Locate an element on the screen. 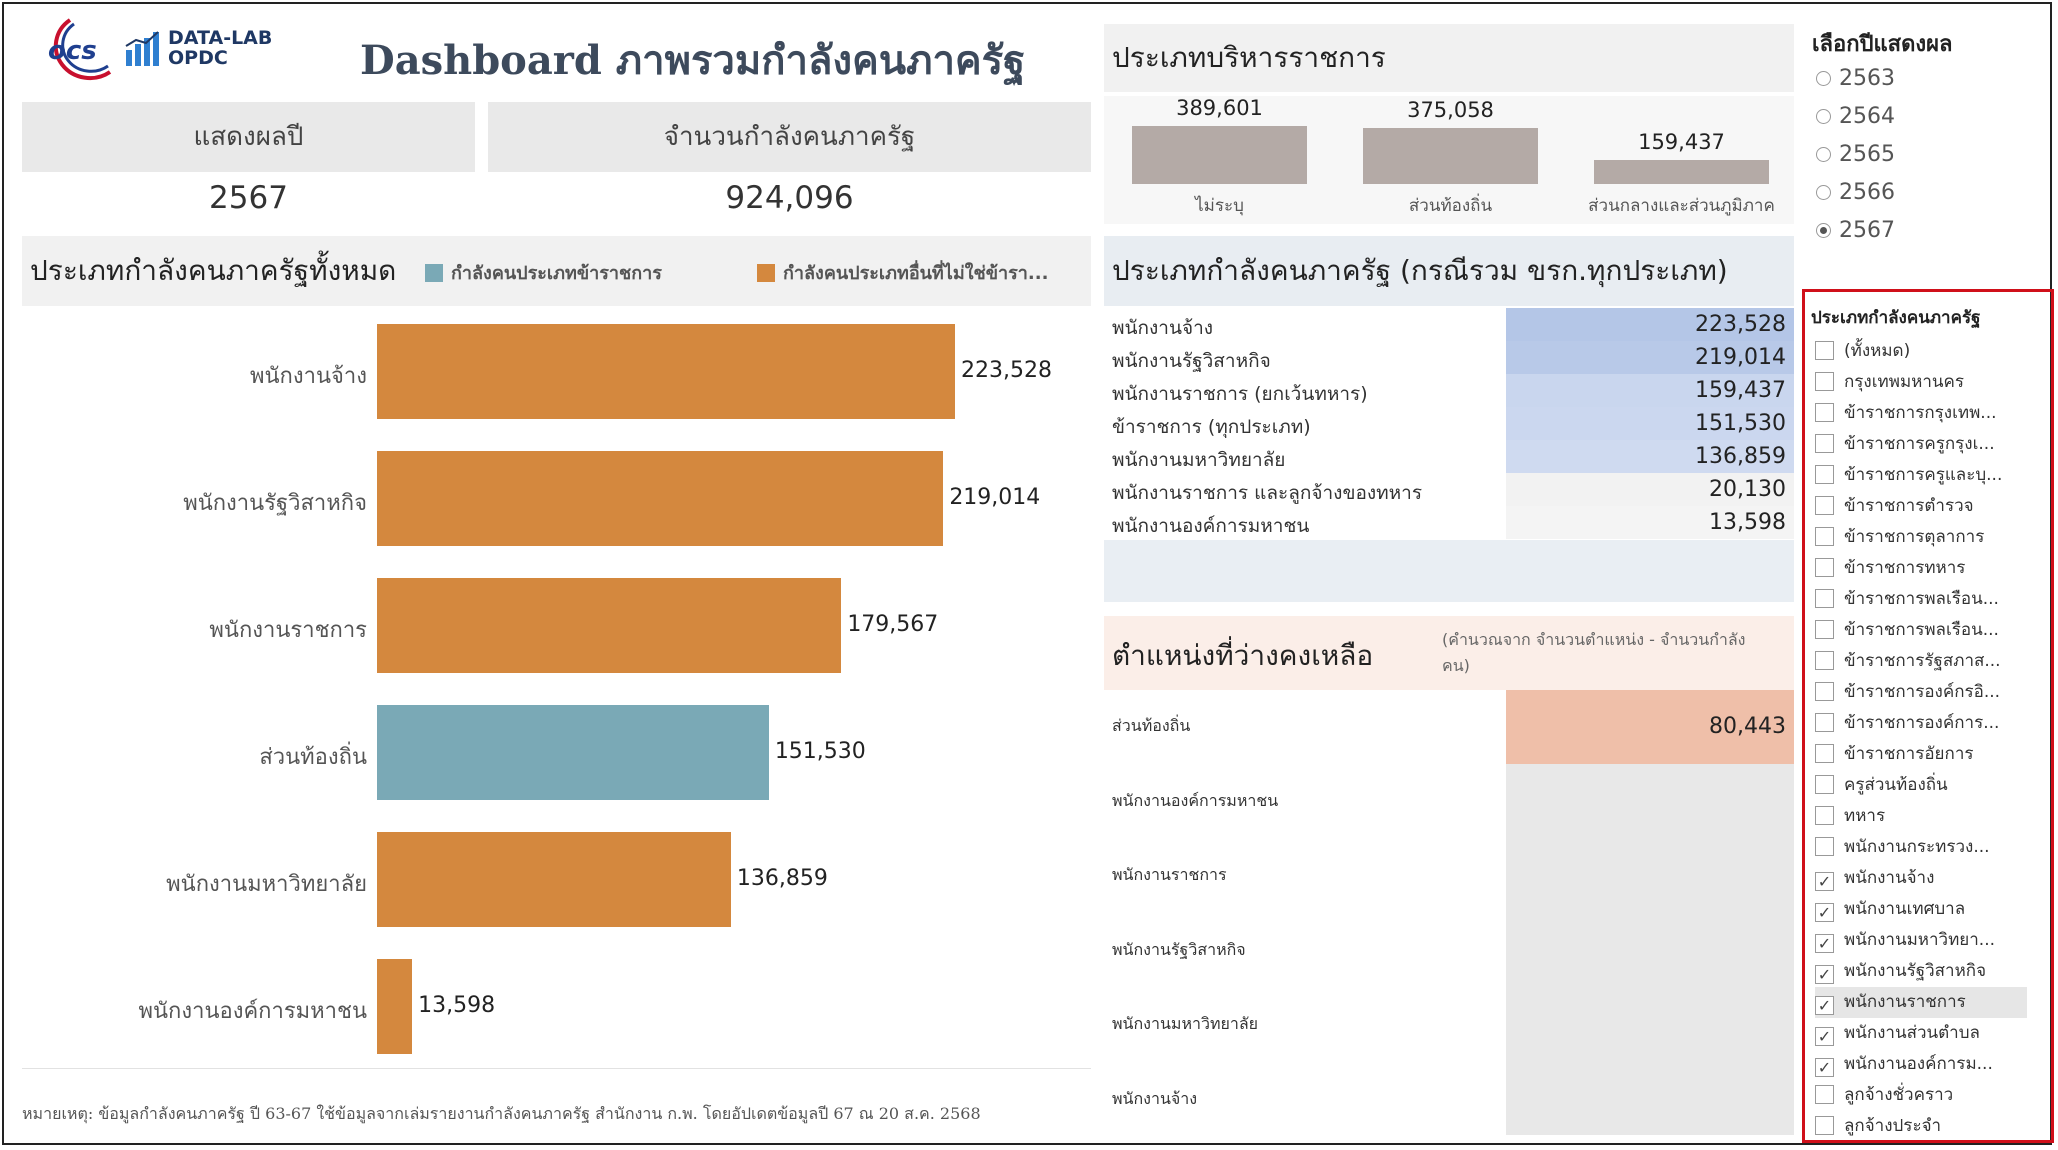  vacancy-title: ตำแหน่งที่ว่างคงเหลือ is located at coordinates (1243, 655).